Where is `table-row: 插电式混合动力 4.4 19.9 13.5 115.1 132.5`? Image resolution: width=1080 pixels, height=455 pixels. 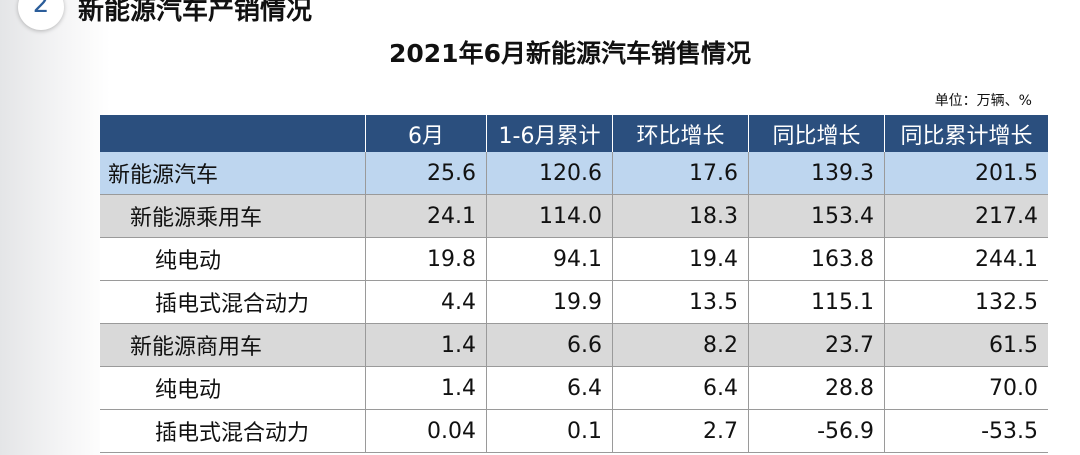 table-row: 插电式混合动力 4.4 19.9 13.5 115.1 132.5 is located at coordinates (574, 302).